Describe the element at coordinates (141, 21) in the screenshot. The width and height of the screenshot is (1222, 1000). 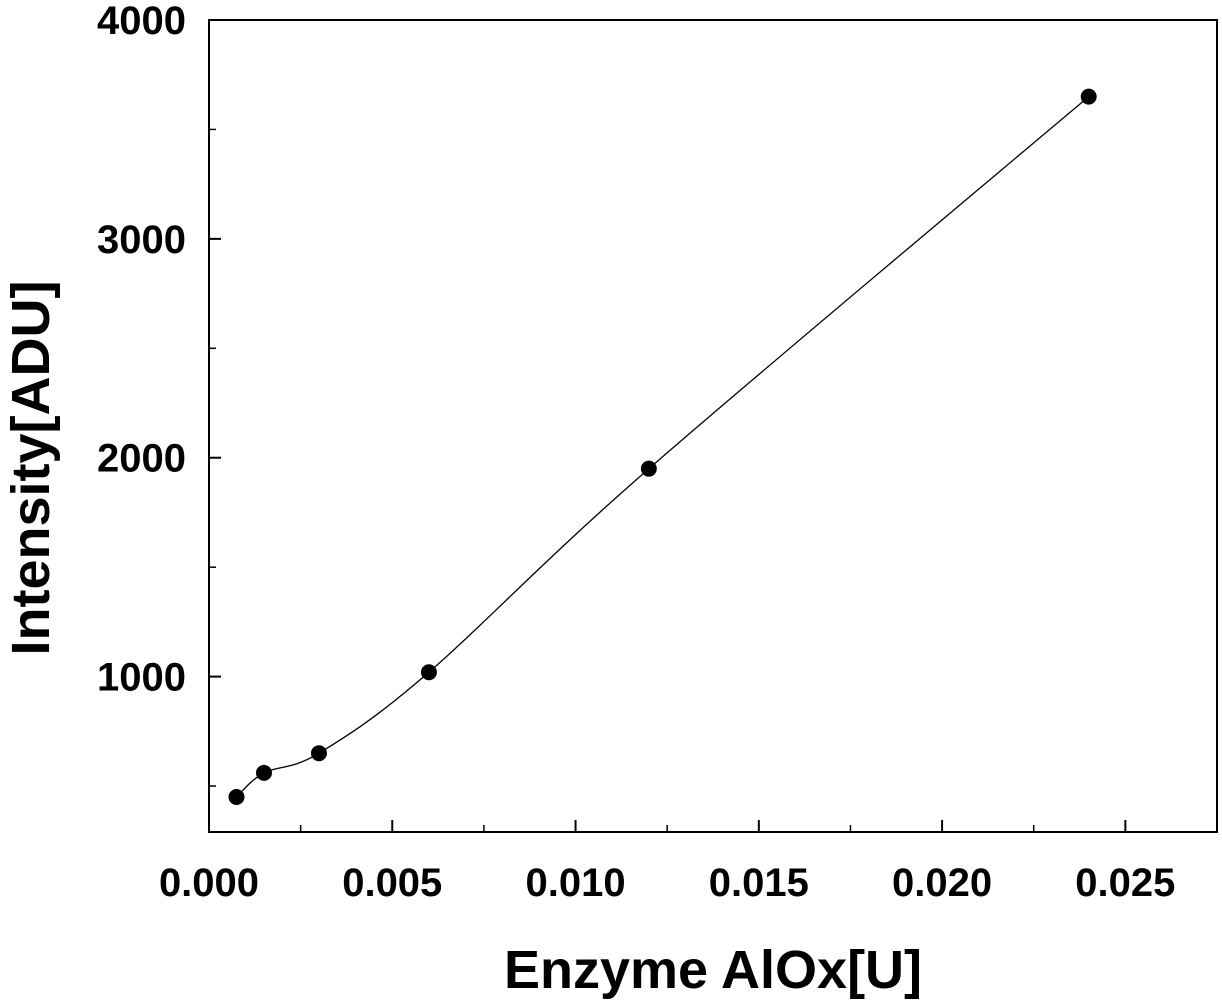
I see `y-tick-label: 4000` at that location.